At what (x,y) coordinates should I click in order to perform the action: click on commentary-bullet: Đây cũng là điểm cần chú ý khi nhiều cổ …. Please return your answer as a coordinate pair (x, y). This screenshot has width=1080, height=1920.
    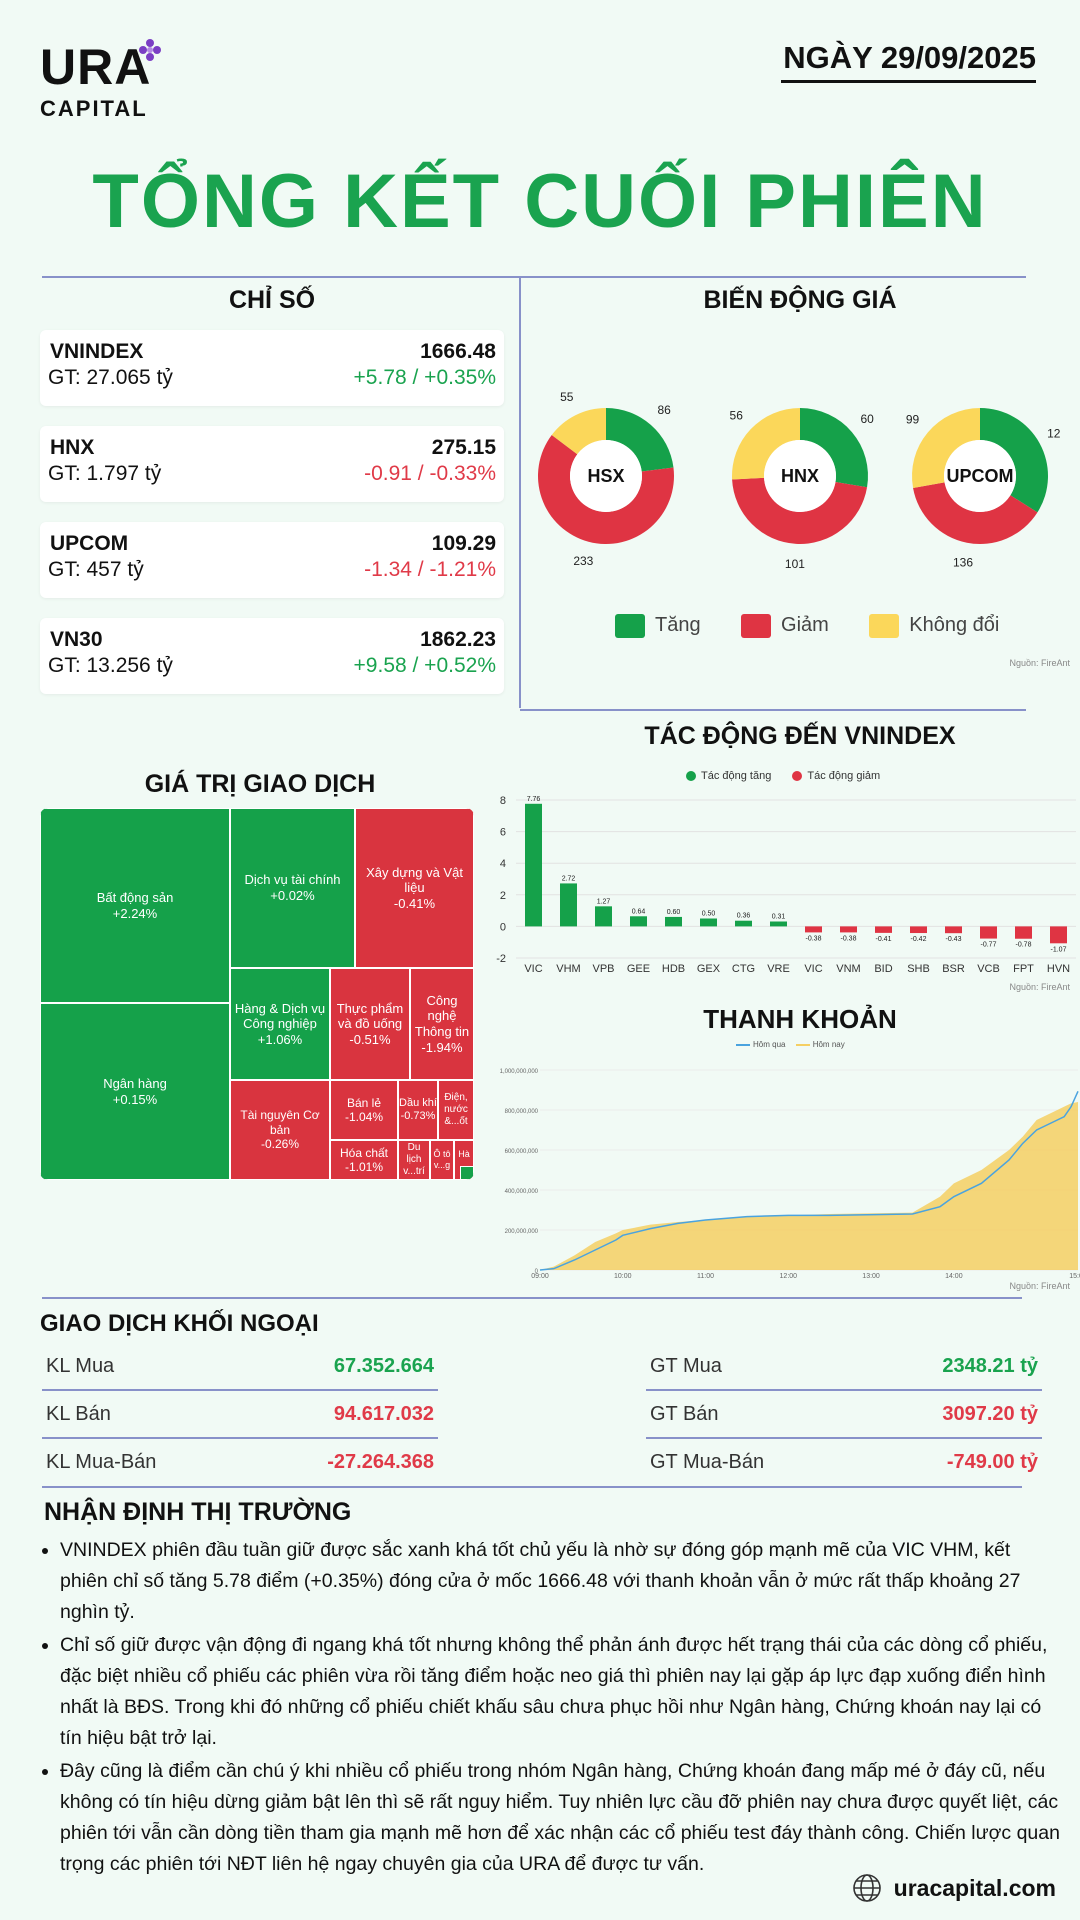
    Looking at the image, I should click on (560, 1818).